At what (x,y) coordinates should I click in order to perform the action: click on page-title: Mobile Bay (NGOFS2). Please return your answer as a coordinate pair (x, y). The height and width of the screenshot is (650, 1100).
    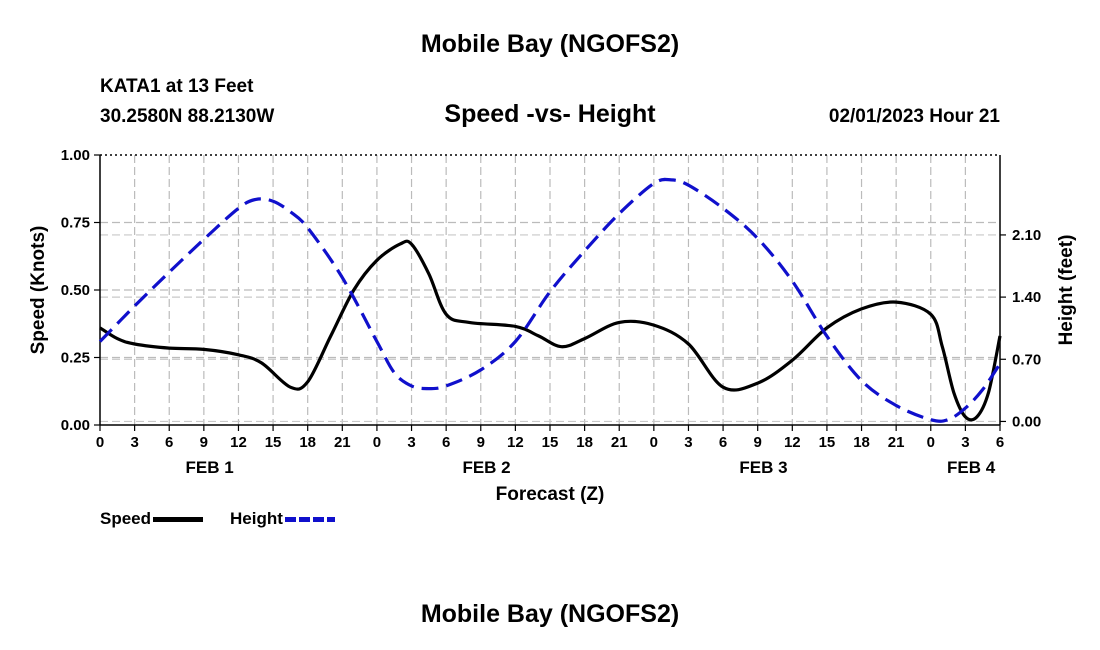
    Looking at the image, I should click on (550, 44).